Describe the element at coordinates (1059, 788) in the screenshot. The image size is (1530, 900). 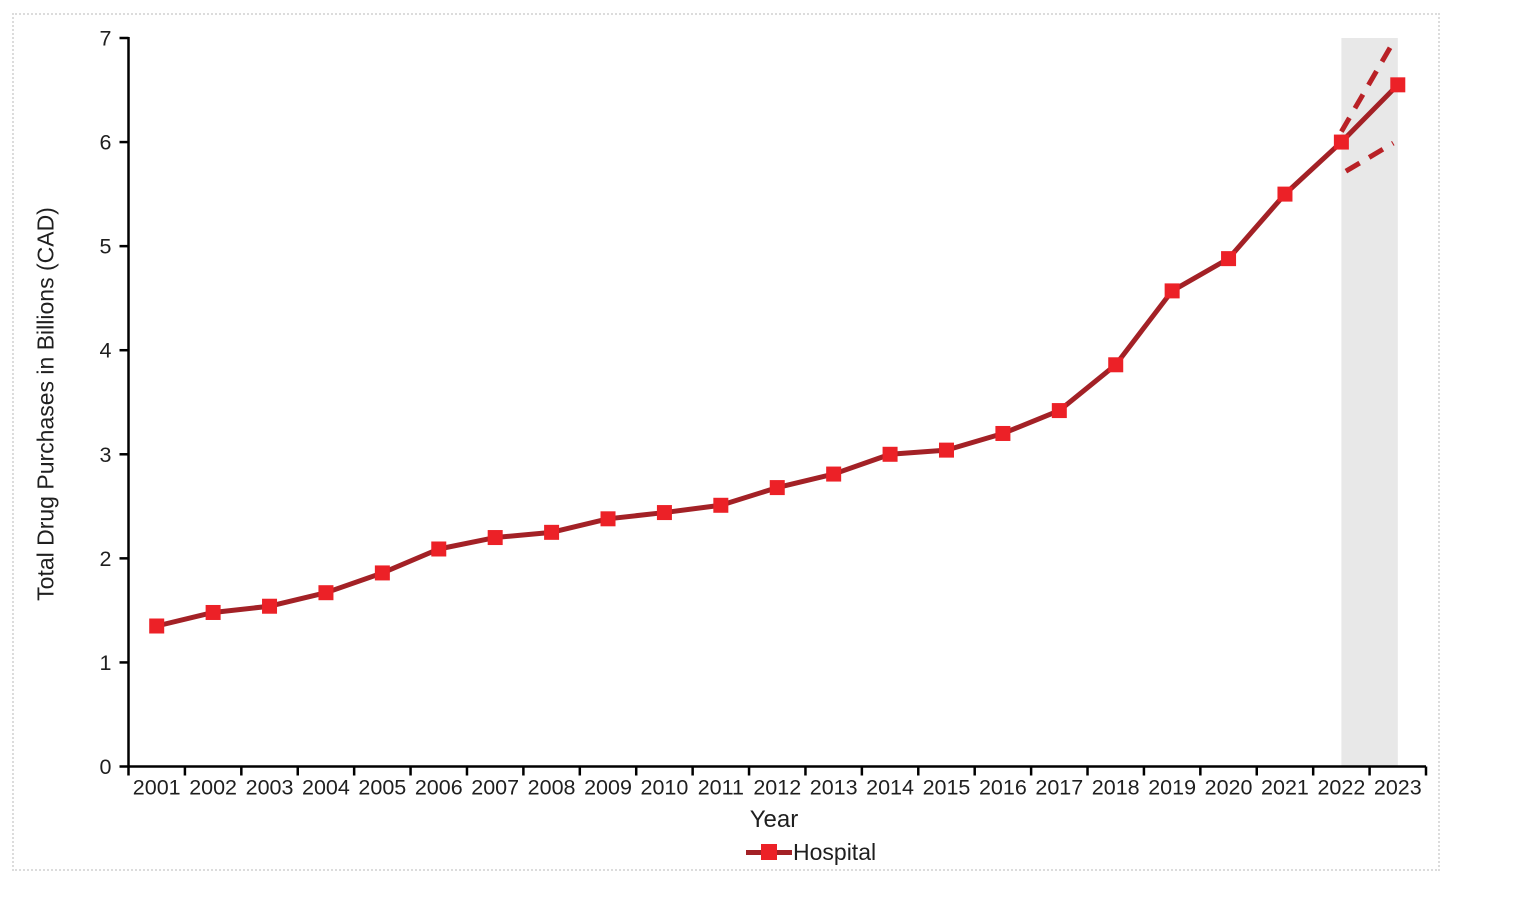
I see `x-tick-label-2017: 2017` at that location.